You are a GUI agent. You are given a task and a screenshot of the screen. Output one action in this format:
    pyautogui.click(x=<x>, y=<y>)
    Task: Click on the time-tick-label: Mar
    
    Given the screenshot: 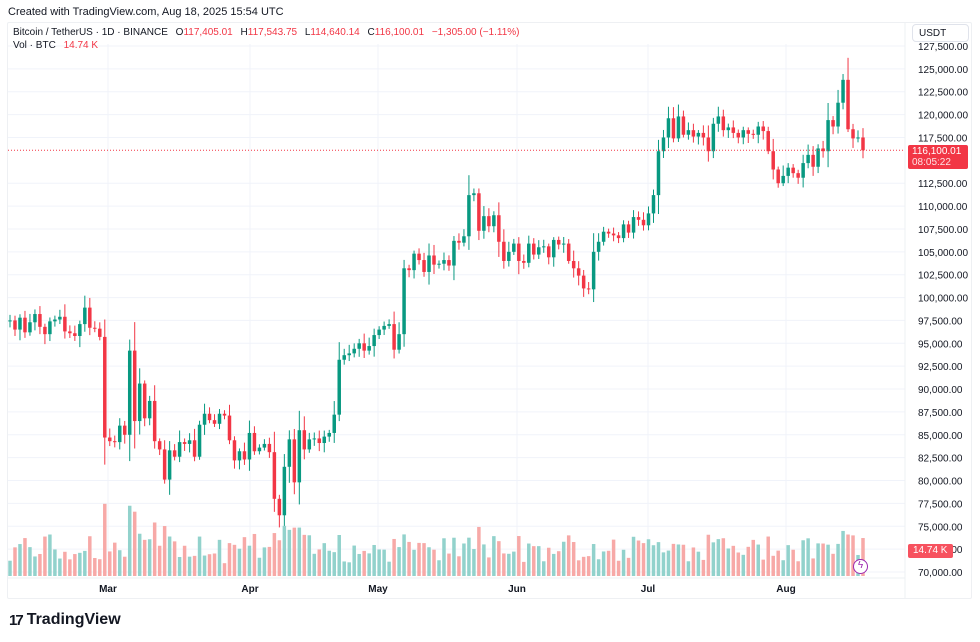 What is the action you would take?
    pyautogui.click(x=108, y=589)
    